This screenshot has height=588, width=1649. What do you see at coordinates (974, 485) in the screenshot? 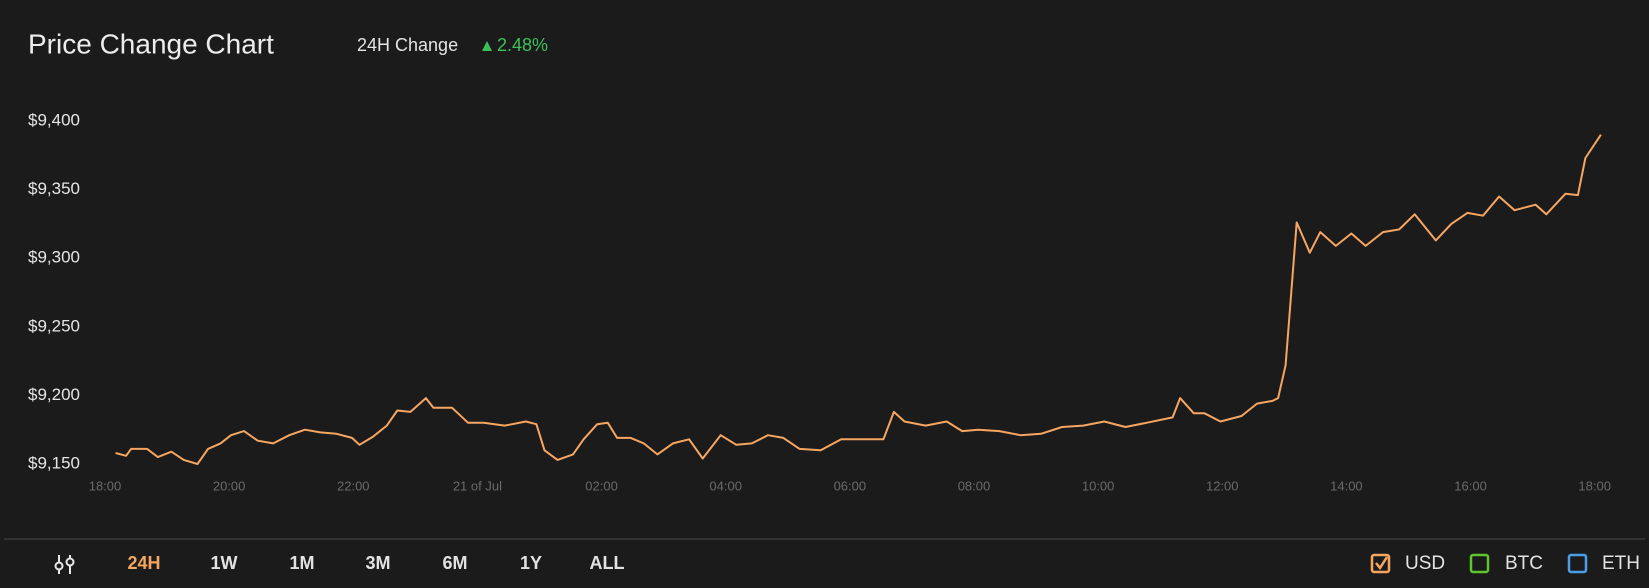
I see `x-tick-label: 08:00` at bounding box center [974, 485].